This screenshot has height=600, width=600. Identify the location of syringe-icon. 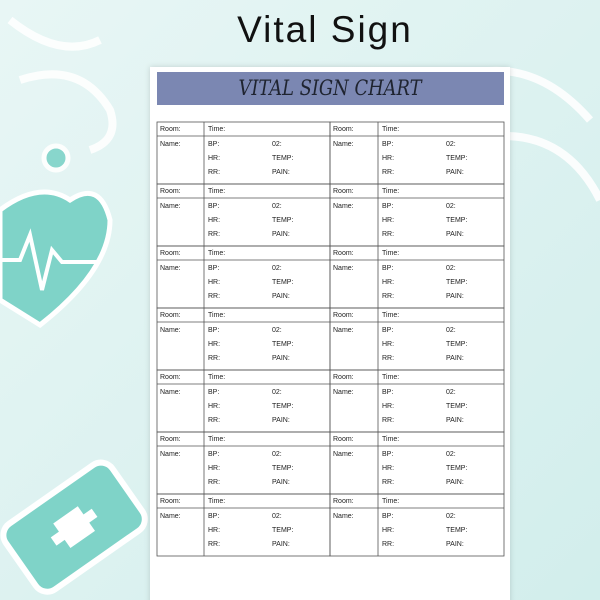
(74, 527).